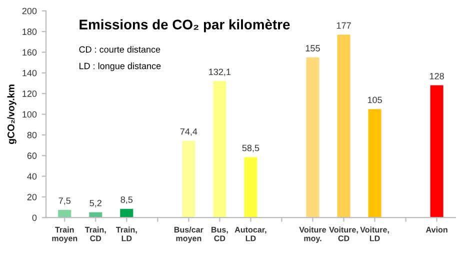  What do you see at coordinates (95, 234) in the screenshot?
I see `x-tick-label: Train, CD` at bounding box center [95, 234].